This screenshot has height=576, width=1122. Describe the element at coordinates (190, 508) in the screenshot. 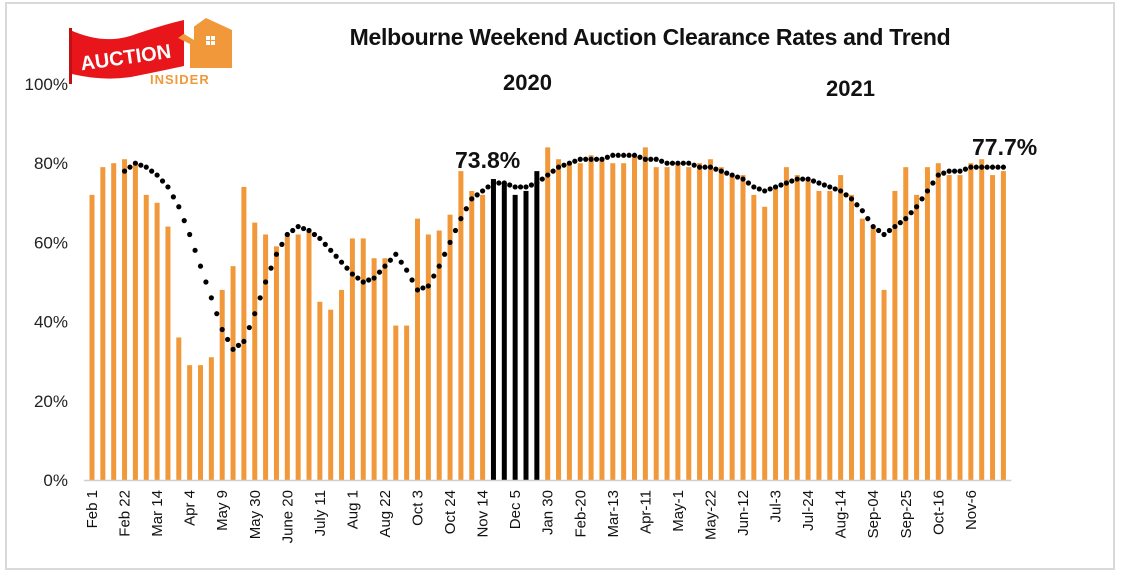

I see `x-tick-label: Apr 4` at that location.